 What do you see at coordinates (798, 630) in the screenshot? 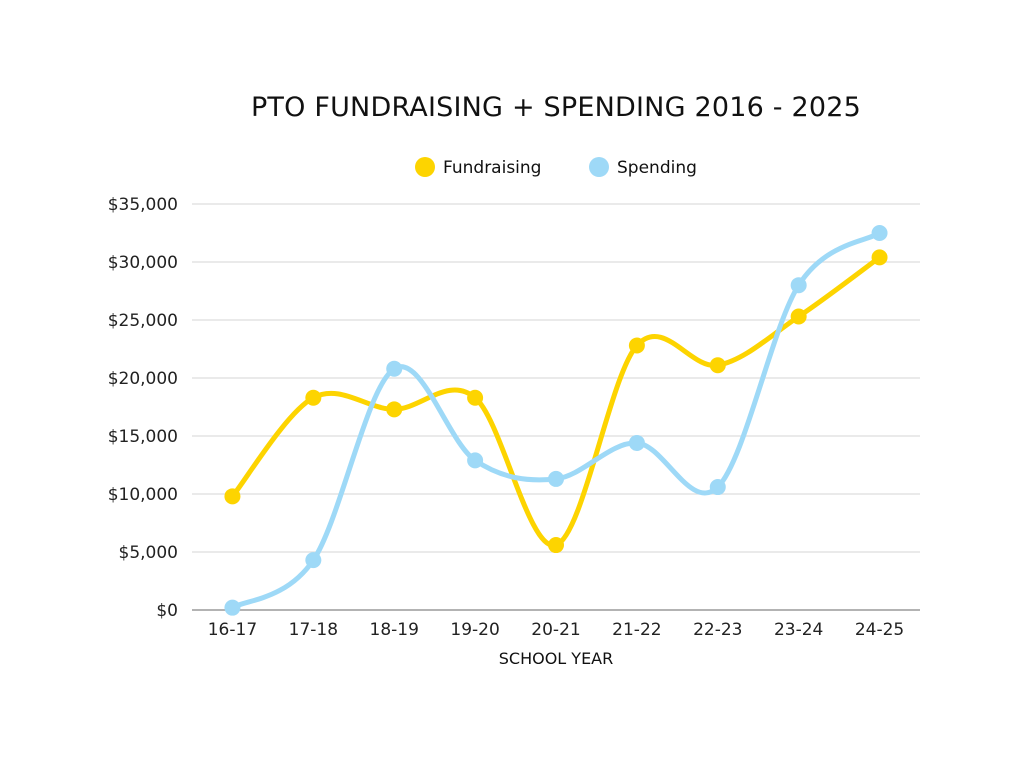
I see `x-tick-label: 23-24` at bounding box center [798, 630].